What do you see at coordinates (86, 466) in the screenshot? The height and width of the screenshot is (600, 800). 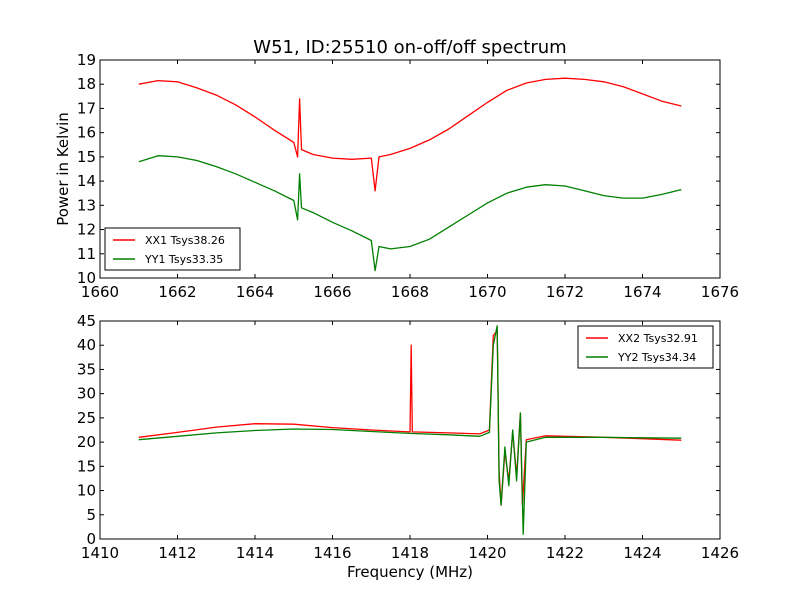 I see `bottom-y-tick-label: 15` at bounding box center [86, 466].